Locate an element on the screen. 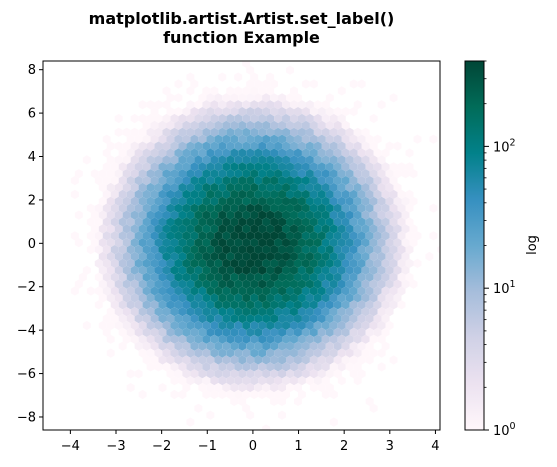  x-tick-label: 3 is located at coordinates (390, 446).